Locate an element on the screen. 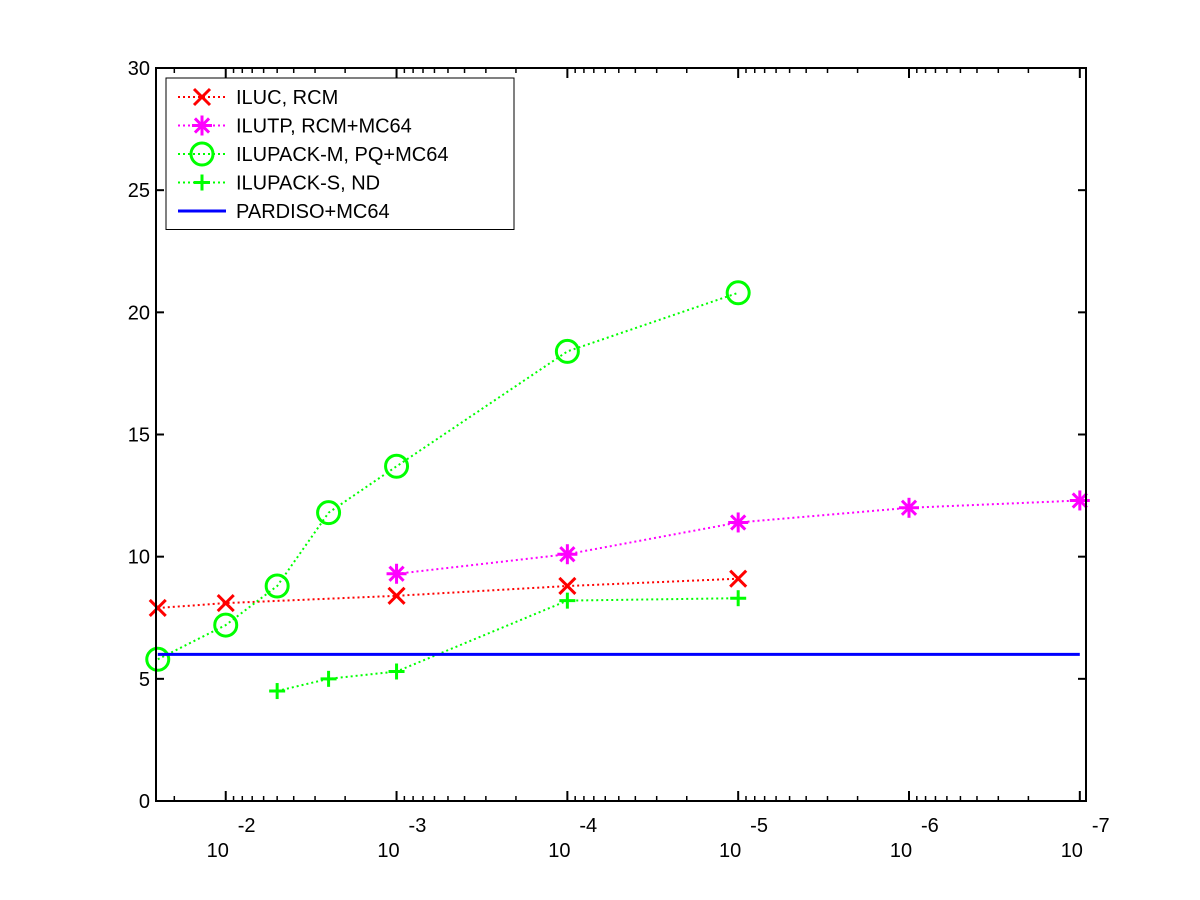  x-tick-label-exponent: -2 is located at coordinates (247, 826).